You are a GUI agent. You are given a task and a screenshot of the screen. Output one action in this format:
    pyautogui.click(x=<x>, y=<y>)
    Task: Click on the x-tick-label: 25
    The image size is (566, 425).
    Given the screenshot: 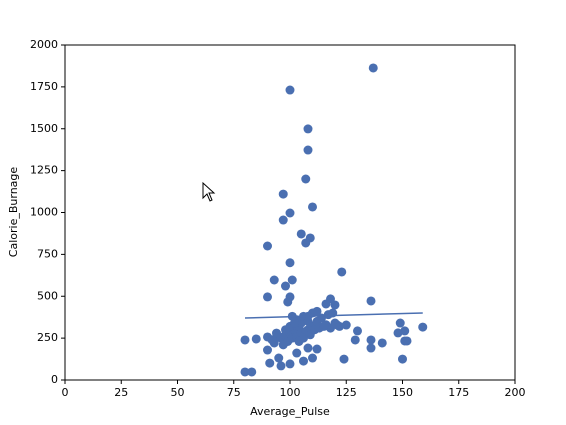 What is the action you would take?
    pyautogui.click(x=121, y=392)
    